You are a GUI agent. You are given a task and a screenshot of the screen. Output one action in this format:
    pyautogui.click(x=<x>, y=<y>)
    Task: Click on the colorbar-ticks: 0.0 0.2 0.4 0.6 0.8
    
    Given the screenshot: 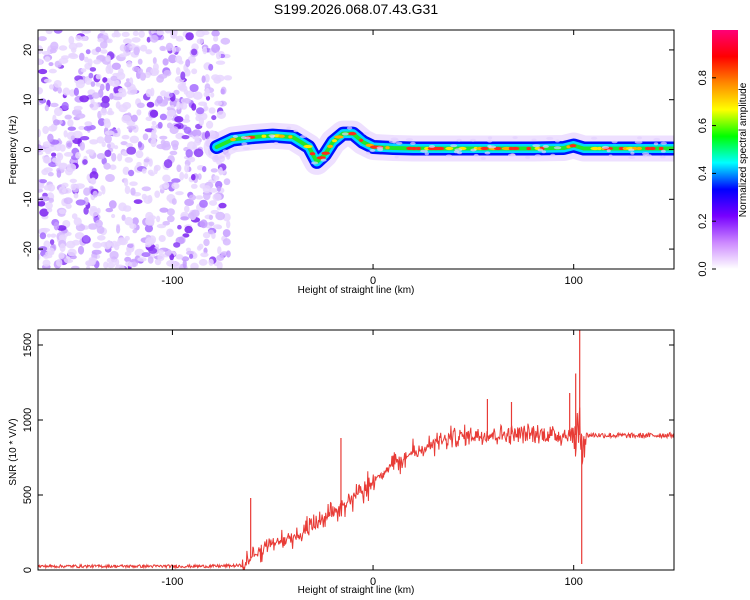 What is the action you would take?
    pyautogui.click(x=706, y=173)
    